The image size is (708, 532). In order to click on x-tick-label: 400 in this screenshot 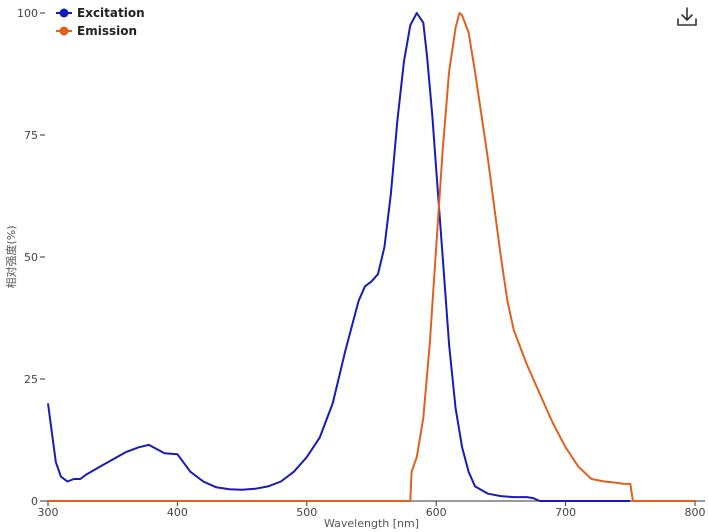, I will do `click(177, 512)`.